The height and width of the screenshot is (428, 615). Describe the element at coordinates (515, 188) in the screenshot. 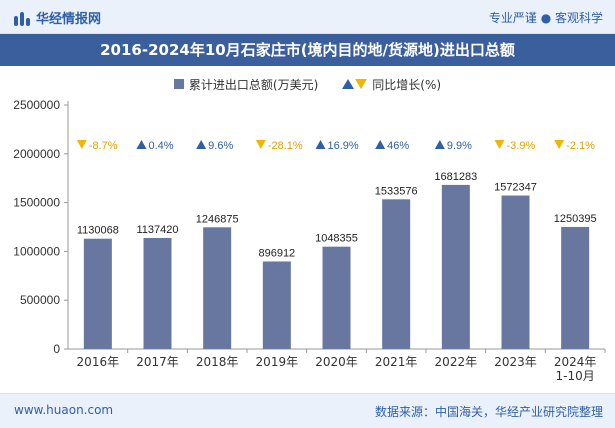

I see `bar-value-label: 1572347` at that location.